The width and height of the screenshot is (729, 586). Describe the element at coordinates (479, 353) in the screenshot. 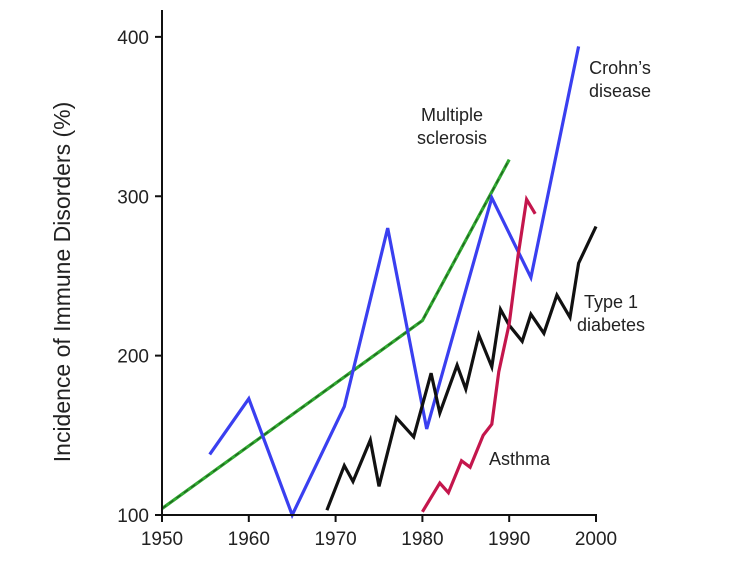

I see `series-line-asthma` at that location.